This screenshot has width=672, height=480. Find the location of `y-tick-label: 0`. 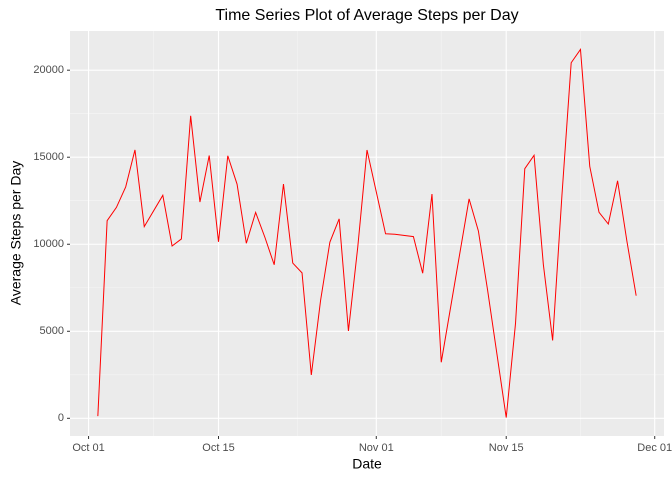

y-tick-label: 0 is located at coordinates (61, 418).